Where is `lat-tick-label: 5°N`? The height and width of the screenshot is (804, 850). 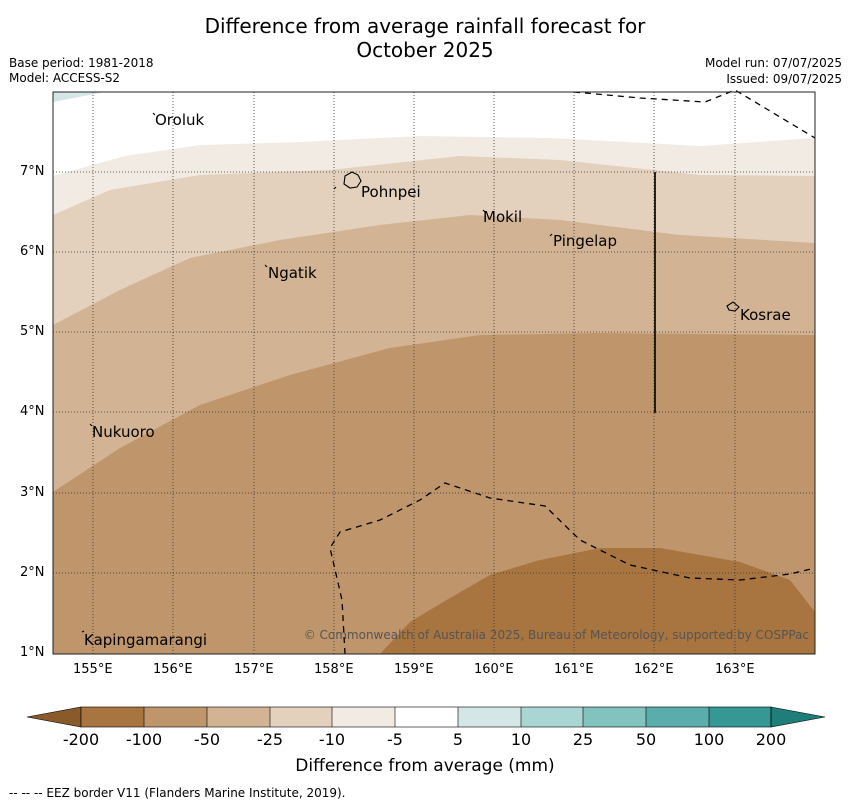 lat-tick-label: 5°N is located at coordinates (32, 331).